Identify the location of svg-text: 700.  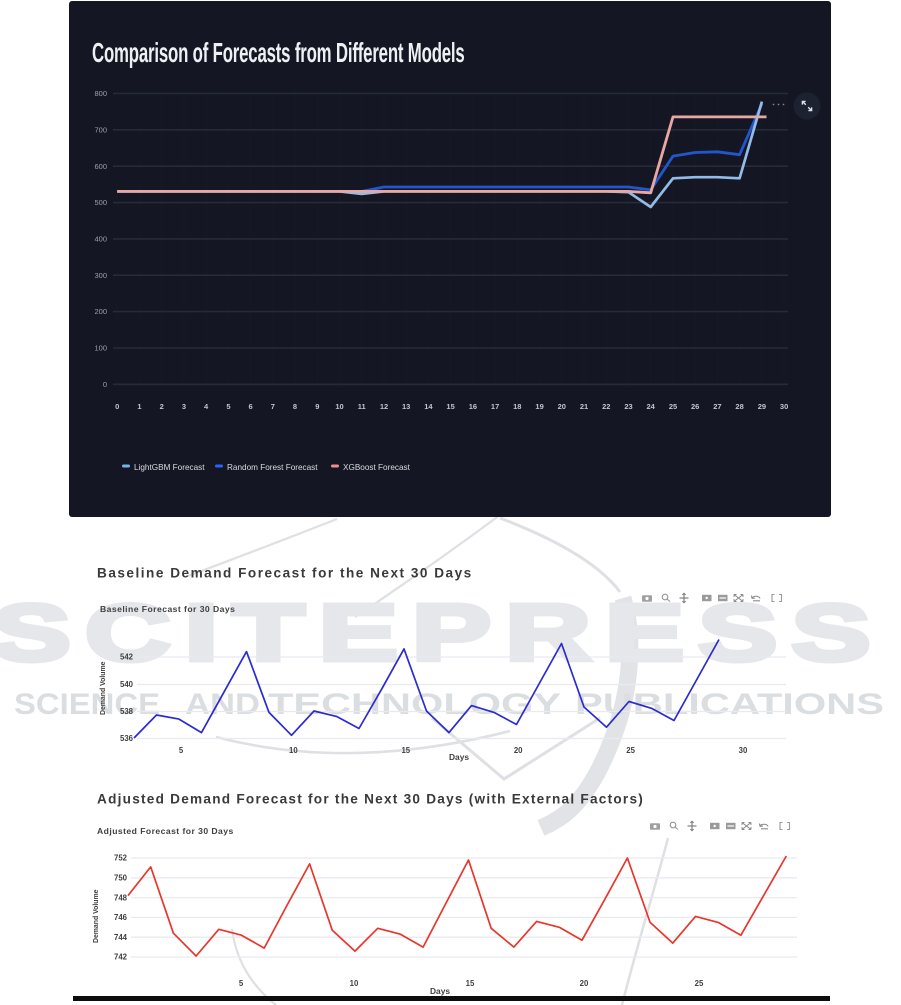
(100, 129).